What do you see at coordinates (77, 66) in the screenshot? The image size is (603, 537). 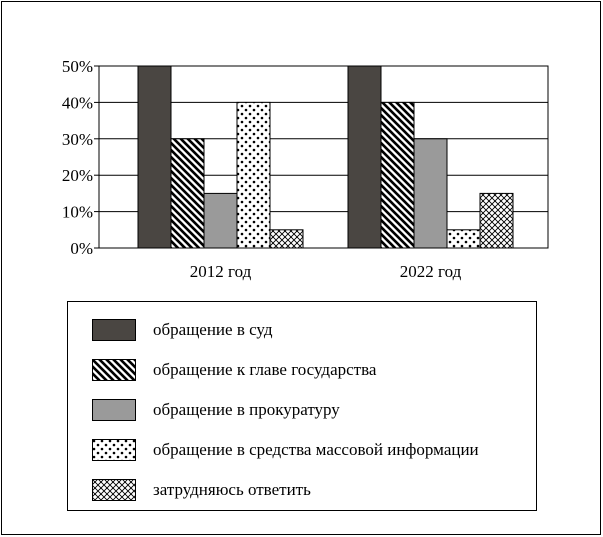 I see `y-tick-label: 50%` at bounding box center [77, 66].